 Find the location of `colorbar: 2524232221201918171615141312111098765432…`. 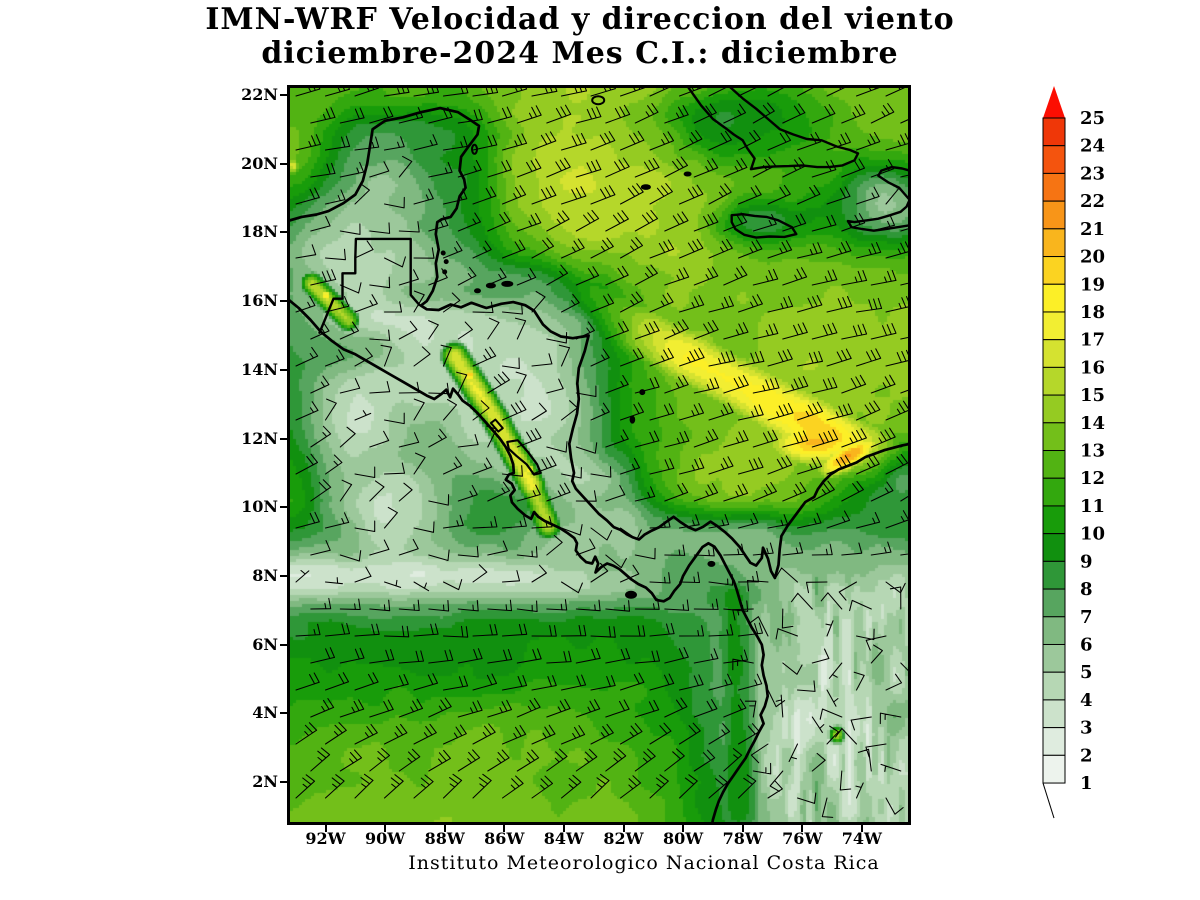

colorbar: 2524232221201918171615141312111098765432… is located at coordinates (1073, 452).